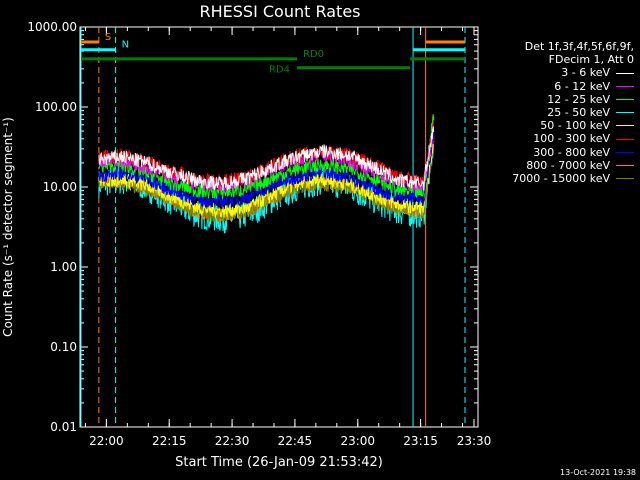  Describe the element at coordinates (295, 441) in the screenshot. I see `x-tick-label: 22:45` at that location.